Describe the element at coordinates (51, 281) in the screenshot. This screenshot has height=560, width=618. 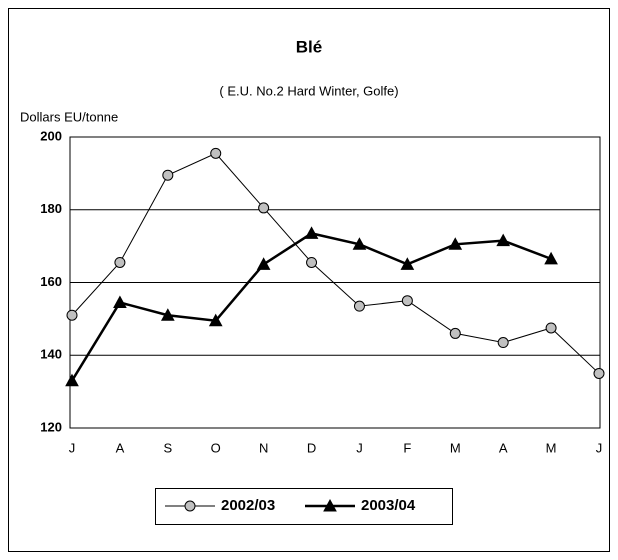
I see `y-tick-label: 160` at that location.